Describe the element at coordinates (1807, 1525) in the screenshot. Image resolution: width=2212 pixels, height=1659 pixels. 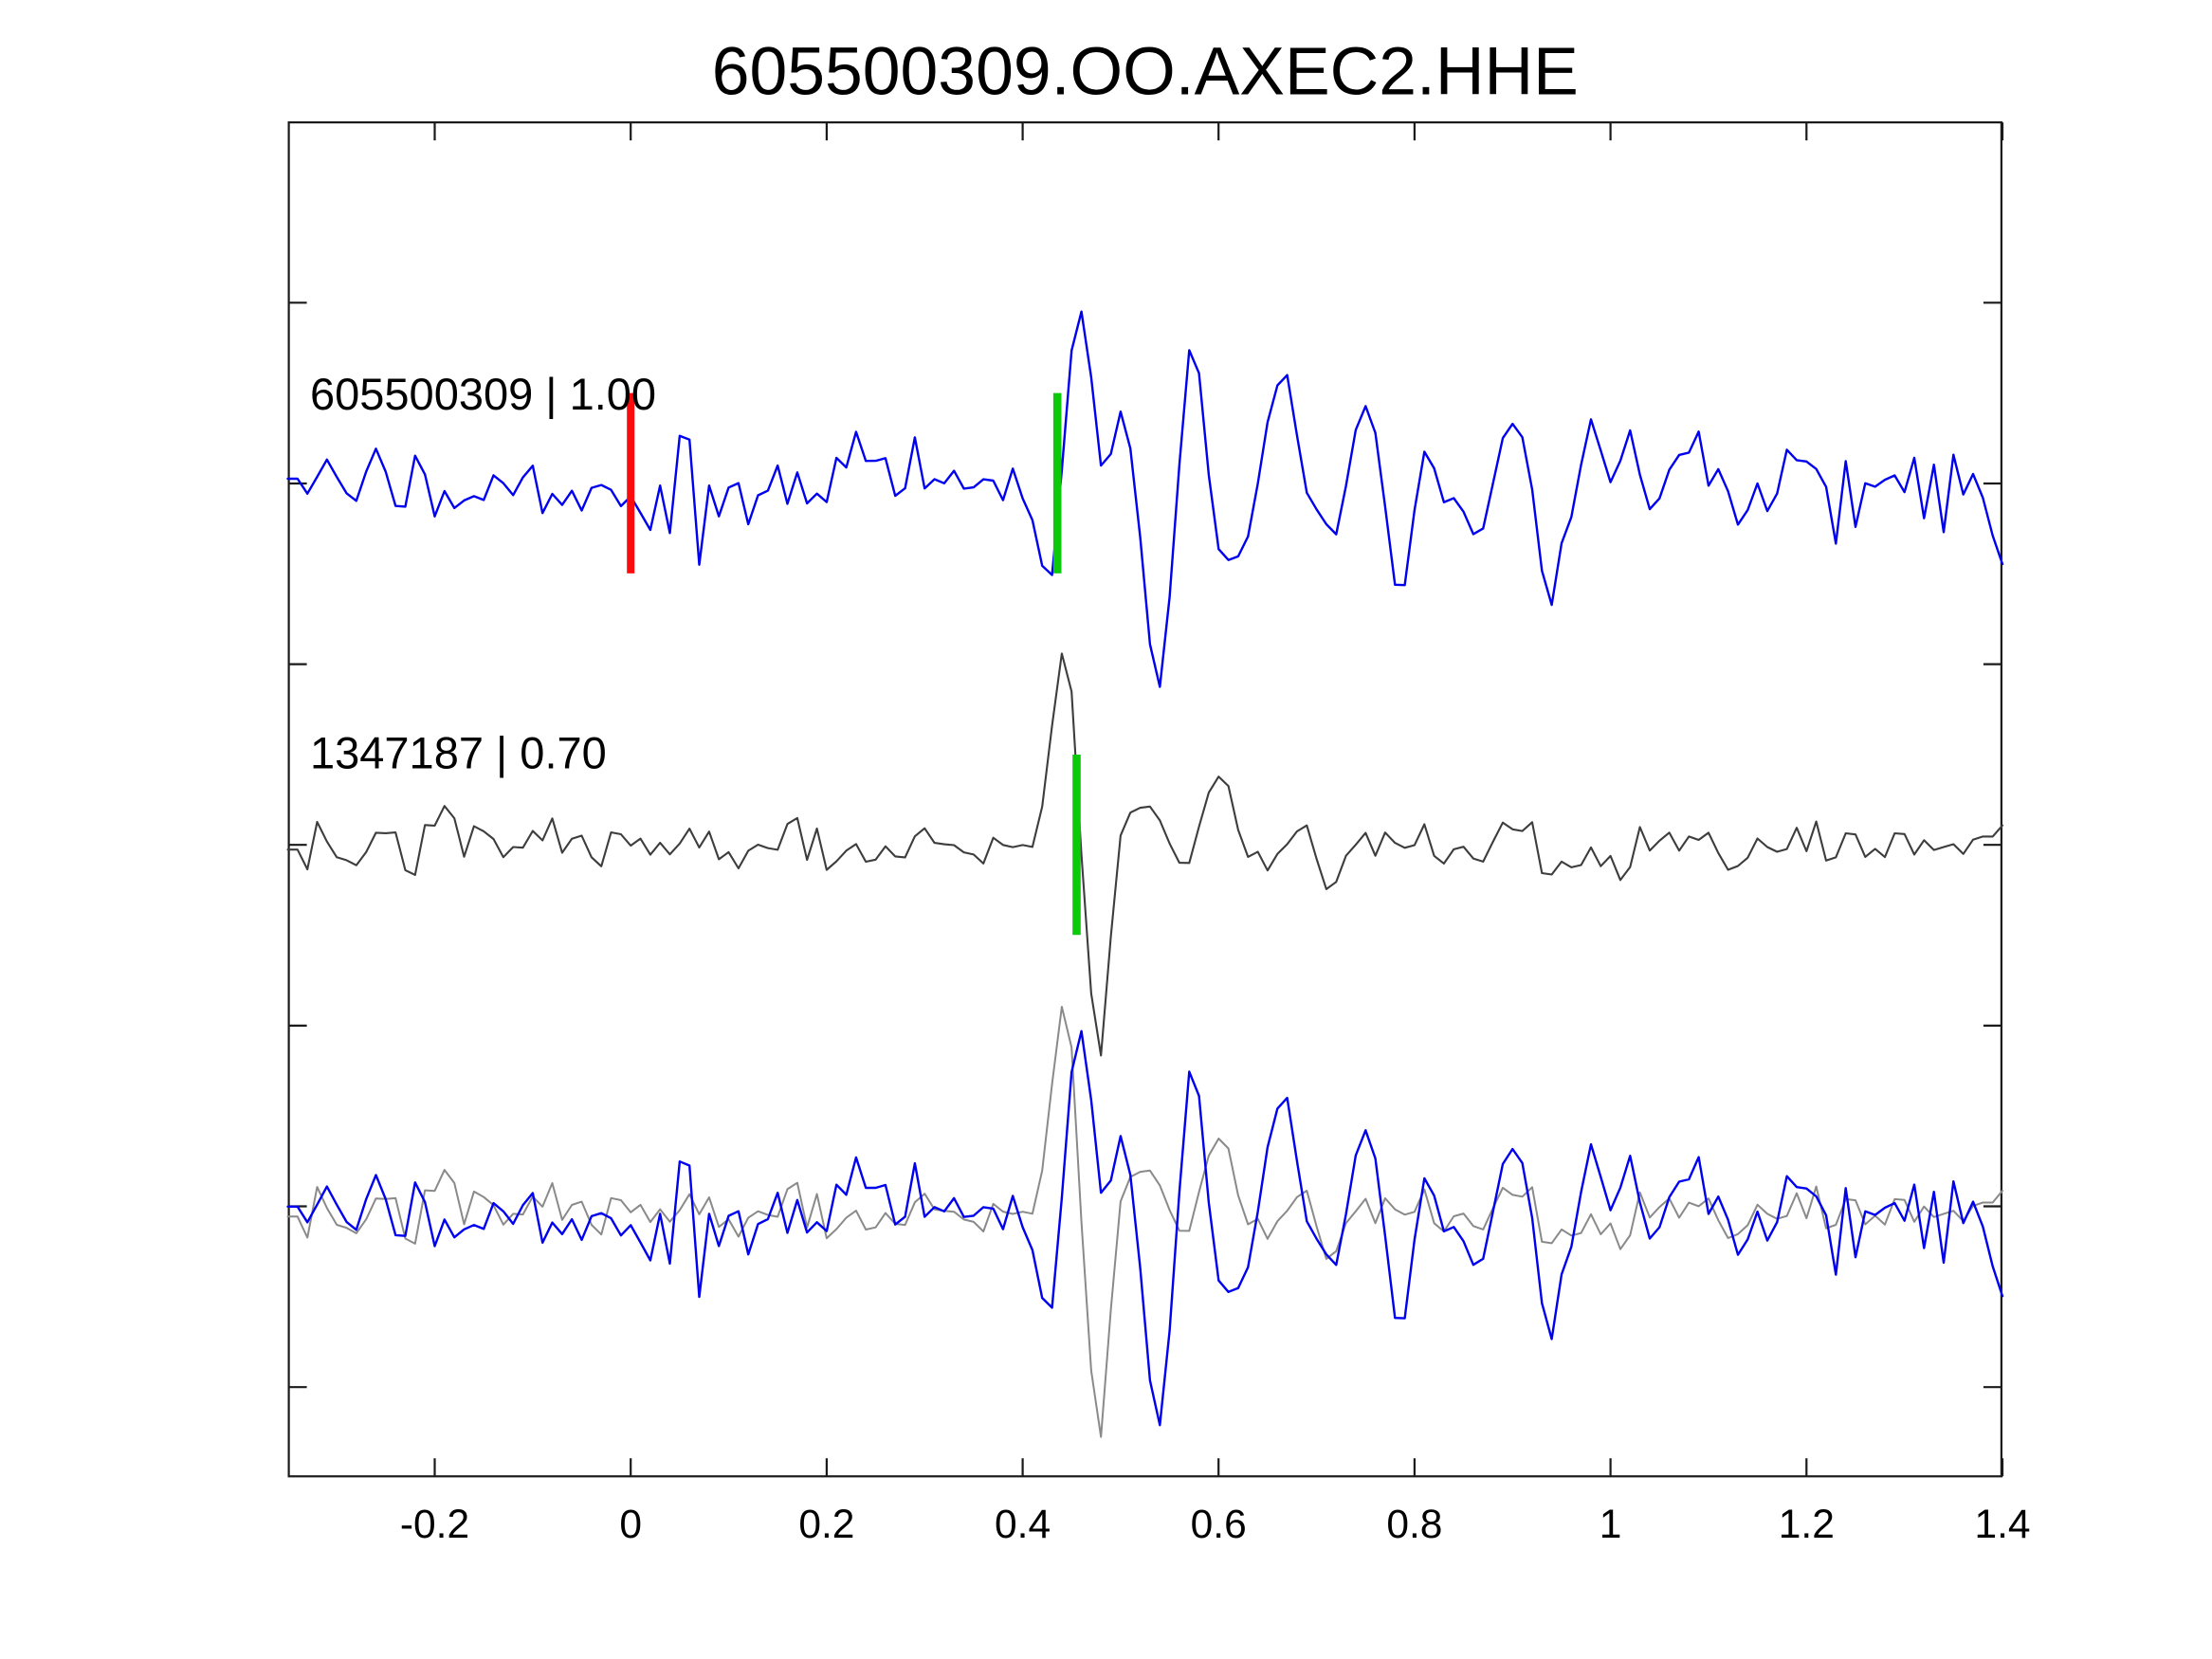
I see `svg-text: 1.2` at that location.